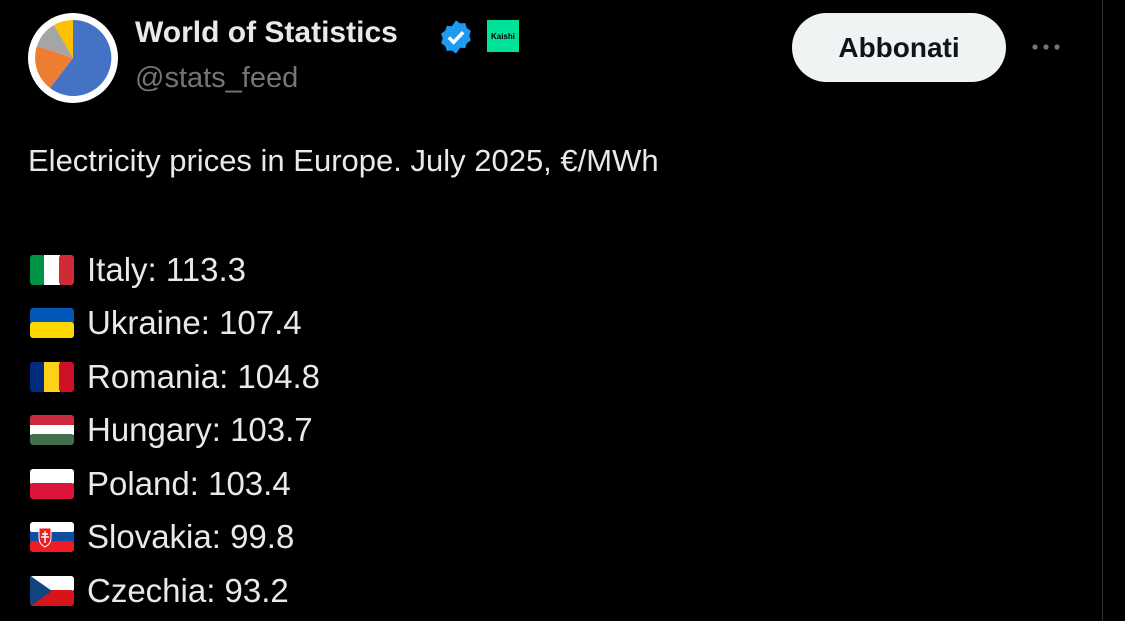 Image resolution: width=1125 pixels, height=621 pixels. I want to click on list-item: Poland: 103.4, so click(160, 484).